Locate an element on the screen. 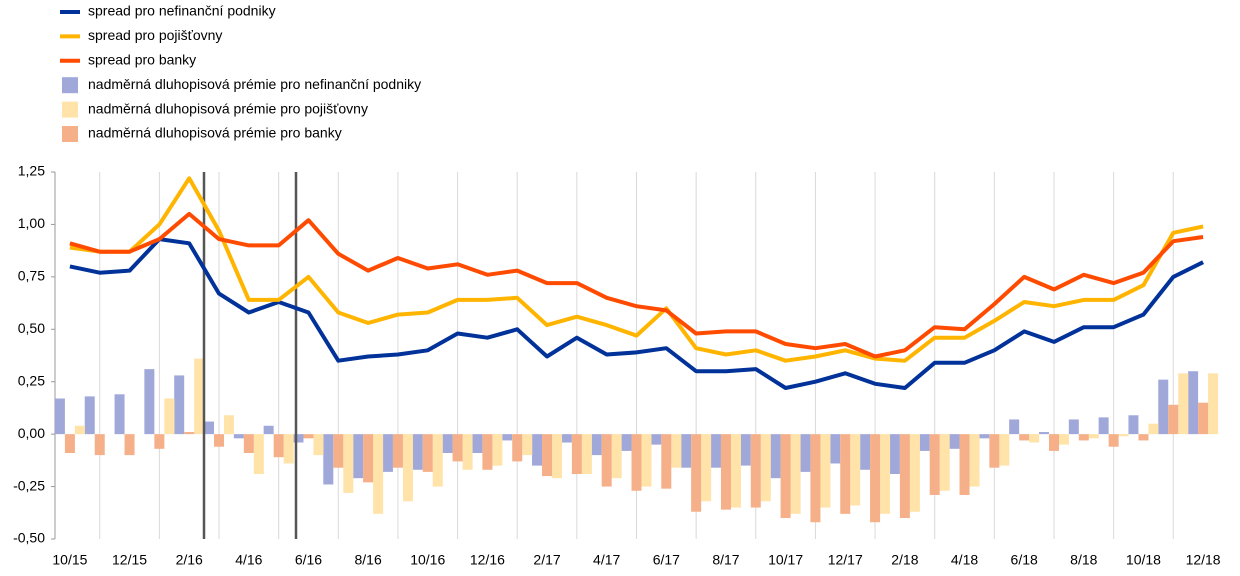 Image resolution: width=1240 pixels, height=576 pixels. y-tick-label: 0,50 is located at coordinates (31, 328).